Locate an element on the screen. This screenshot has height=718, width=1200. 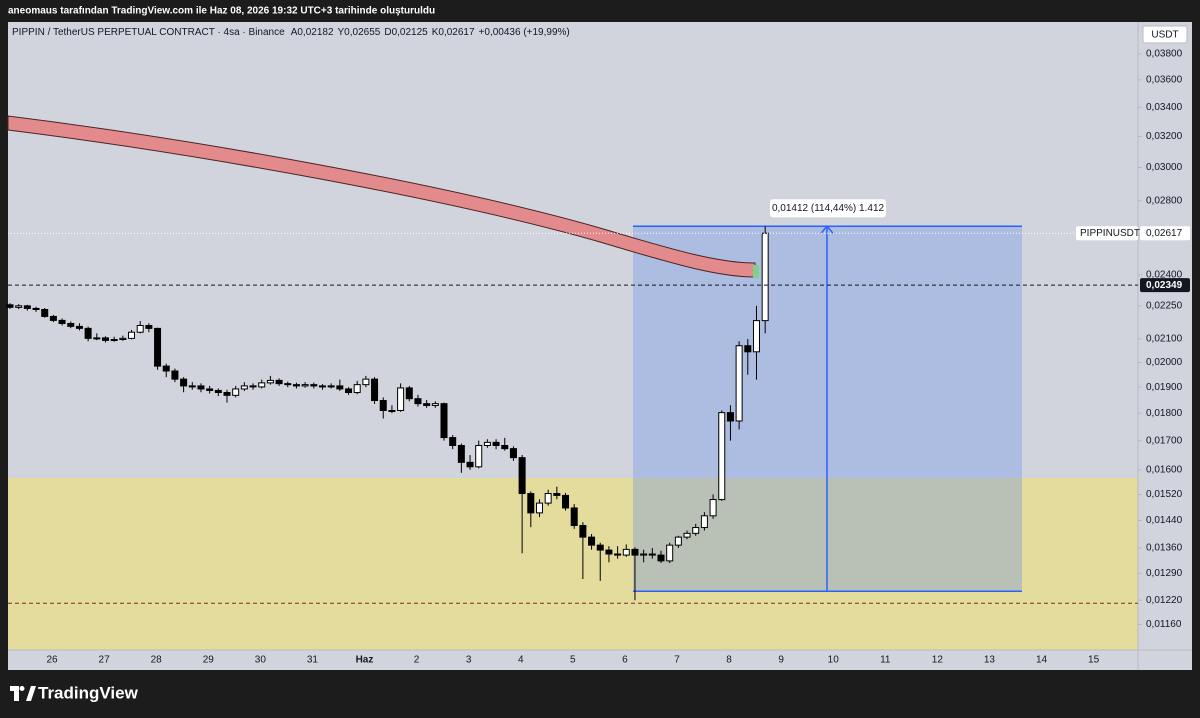
x-tick-label: 2 is located at coordinates (417, 660).